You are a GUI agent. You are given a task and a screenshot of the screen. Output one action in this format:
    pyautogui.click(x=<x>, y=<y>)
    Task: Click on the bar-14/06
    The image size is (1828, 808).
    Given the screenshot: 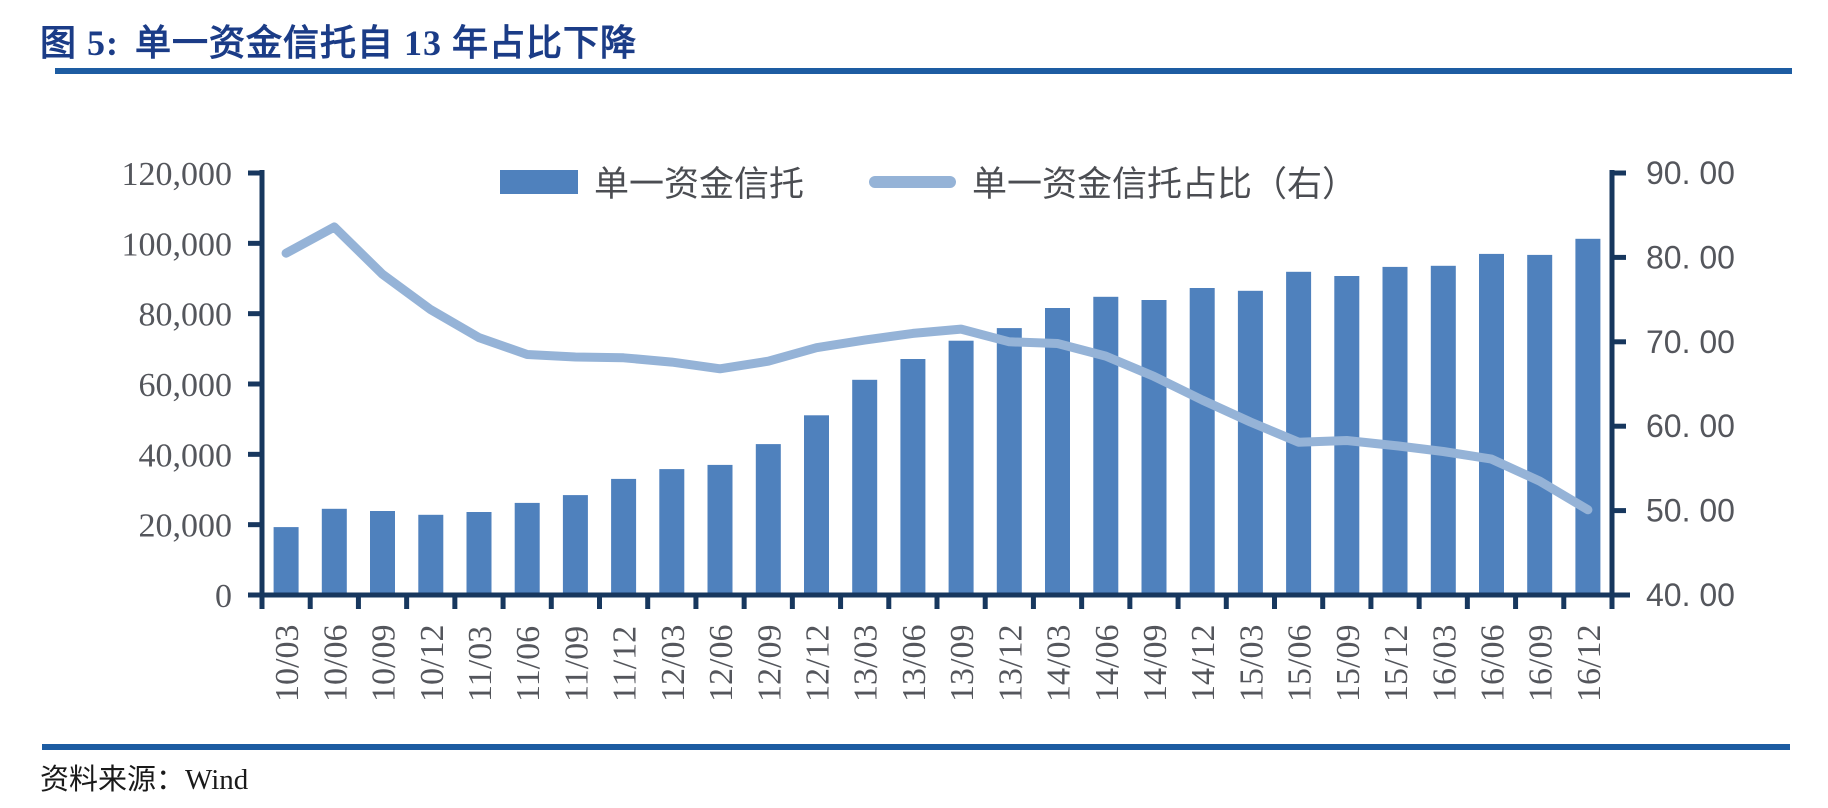 What is the action you would take?
    pyautogui.click(x=1106, y=445)
    